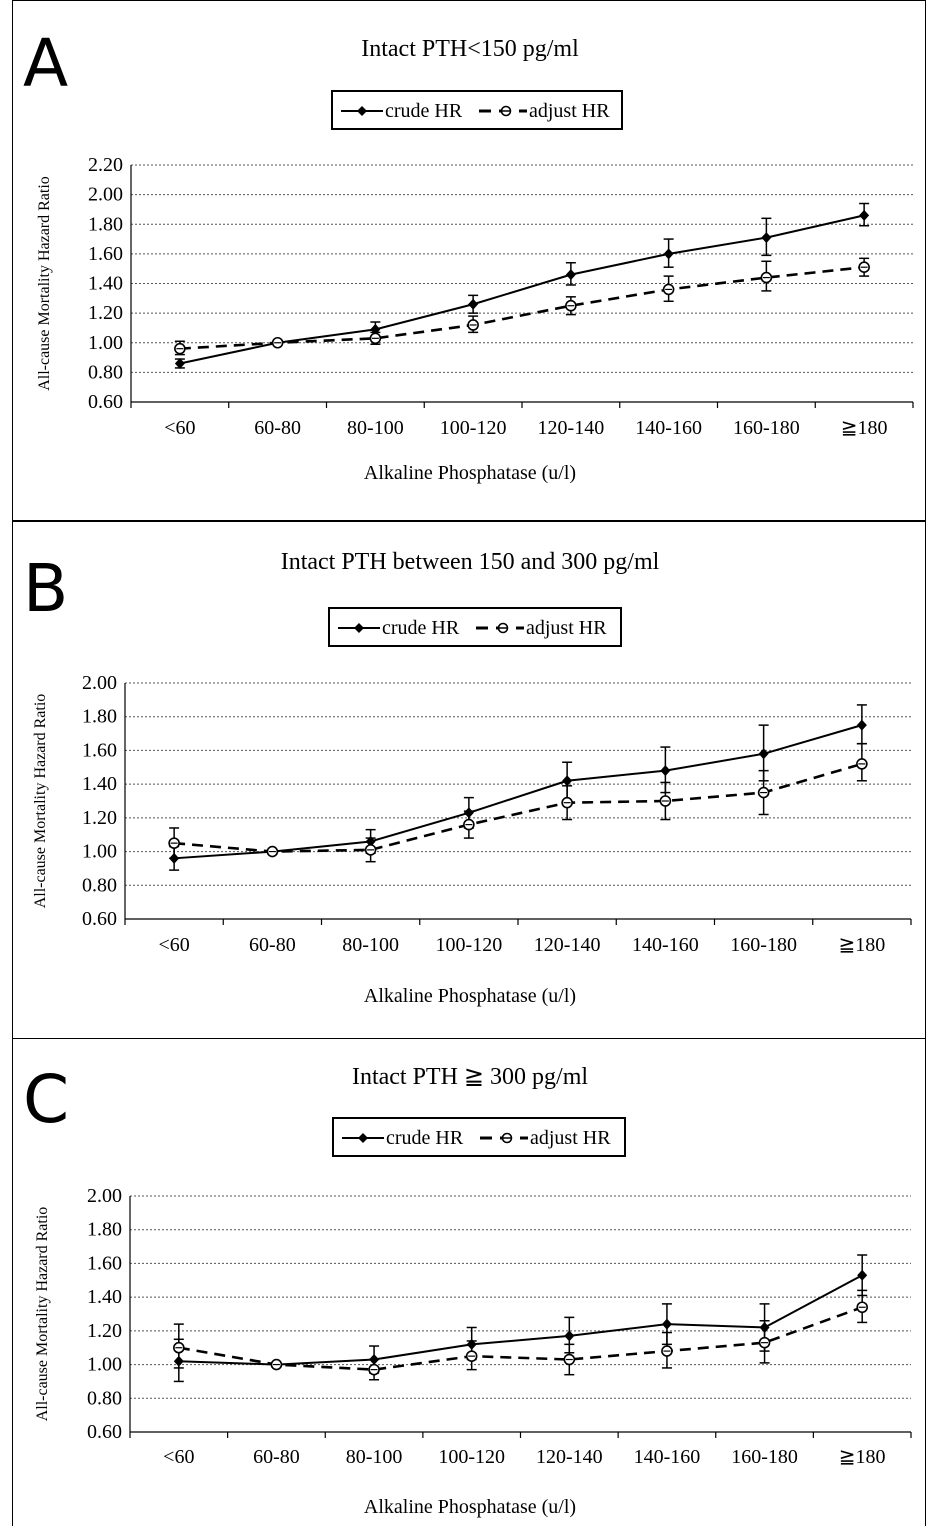 The height and width of the screenshot is (1526, 928). I want to click on chart-title: Intact PTH between 150 and 300 pg/ml, so click(470, 562).